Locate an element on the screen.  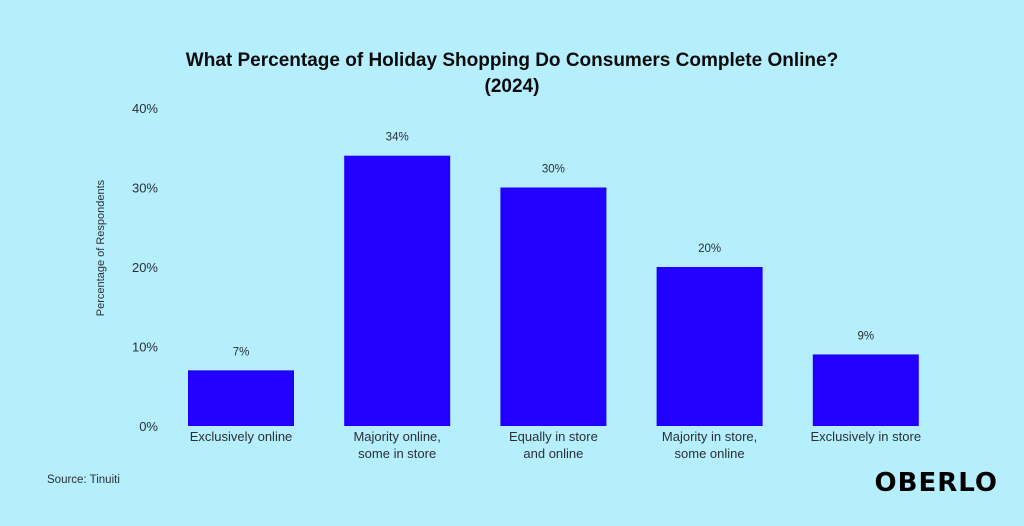
category-label: some online is located at coordinates (710, 453).